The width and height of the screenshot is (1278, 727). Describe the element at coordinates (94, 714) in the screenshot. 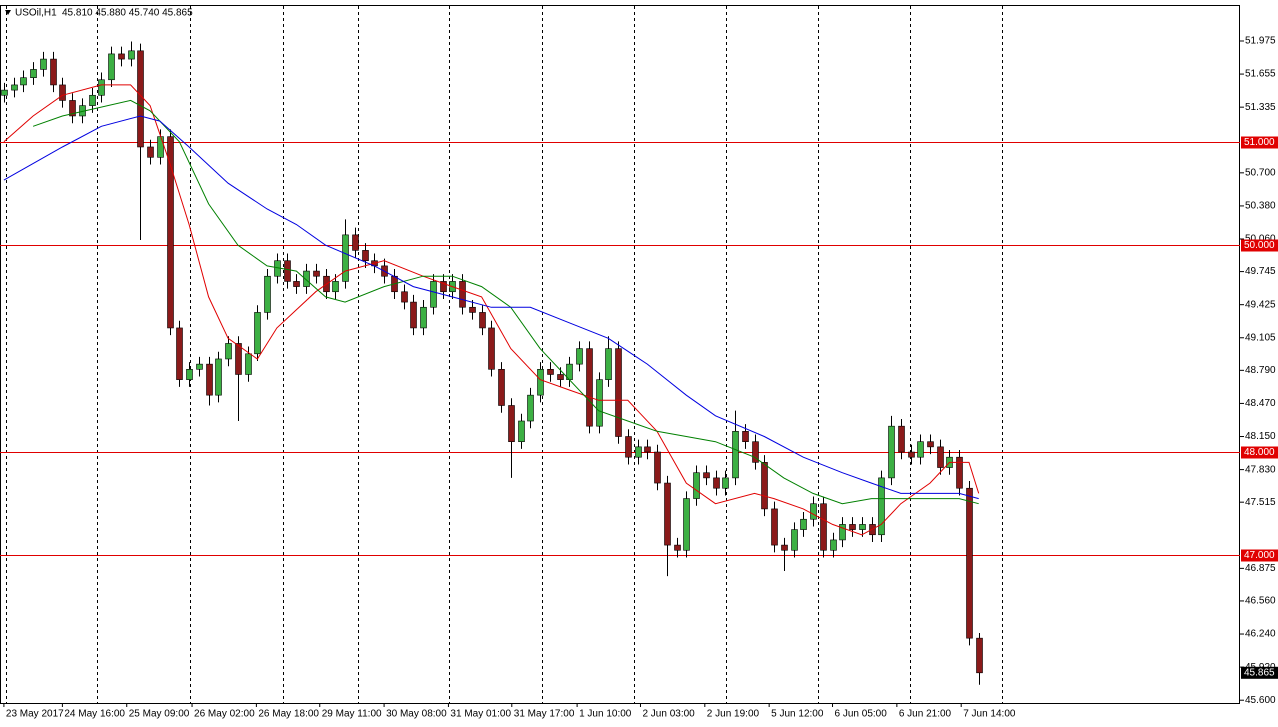

I see `x-tick-label: 24 May 16:00` at that location.